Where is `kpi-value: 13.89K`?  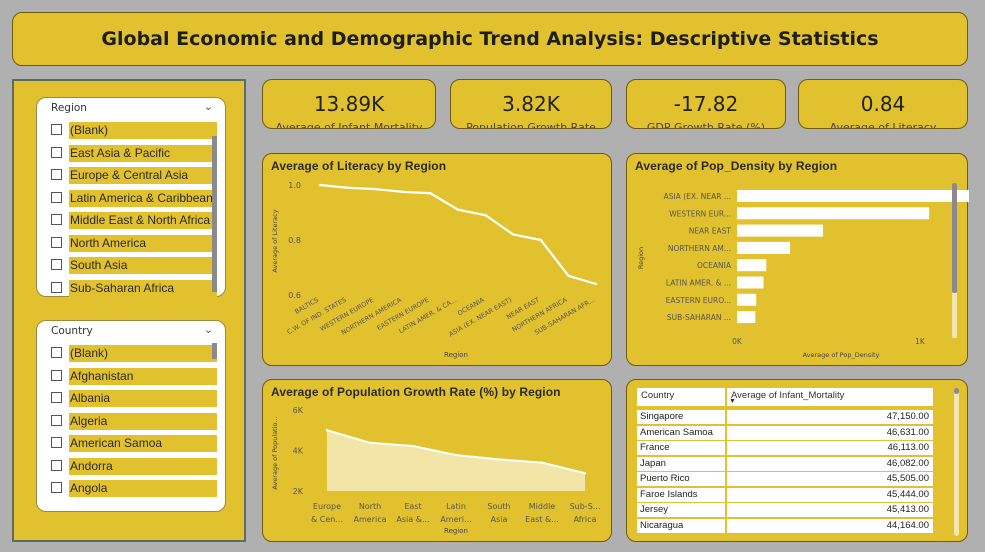 kpi-value: 13.89K is located at coordinates (349, 104).